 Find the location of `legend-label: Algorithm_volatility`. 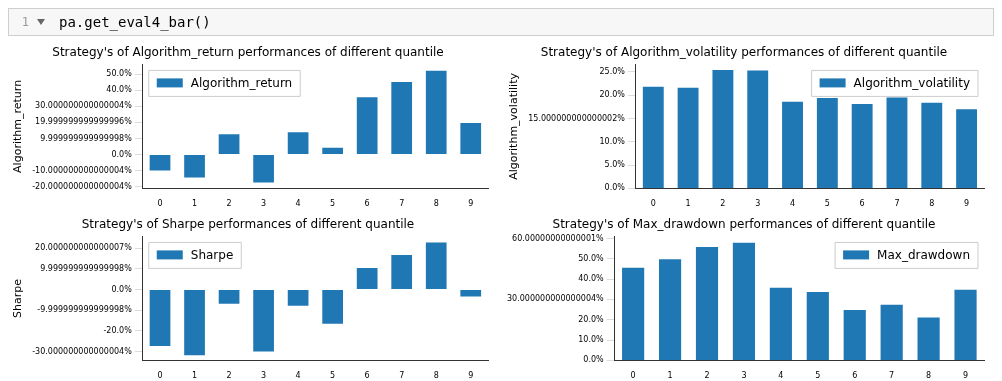

legend-label: Algorithm_volatility is located at coordinates (912, 82).